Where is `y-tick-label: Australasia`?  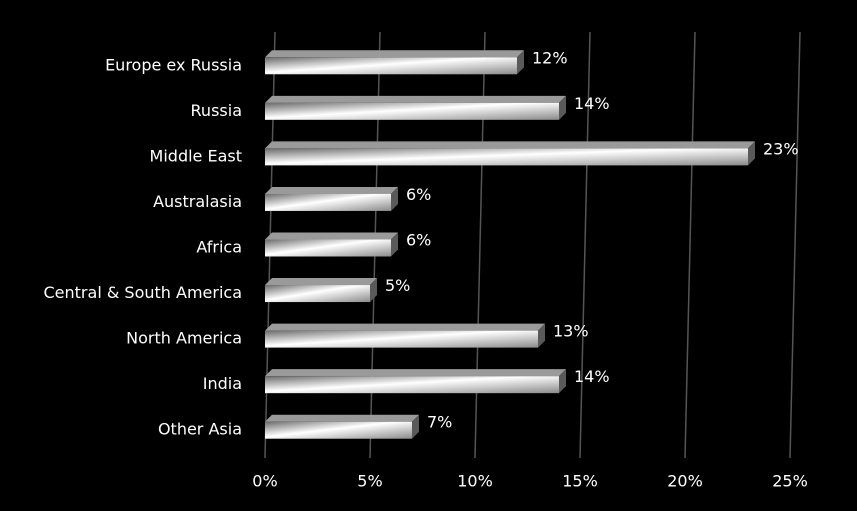
y-tick-label: Australasia is located at coordinates (197, 201).